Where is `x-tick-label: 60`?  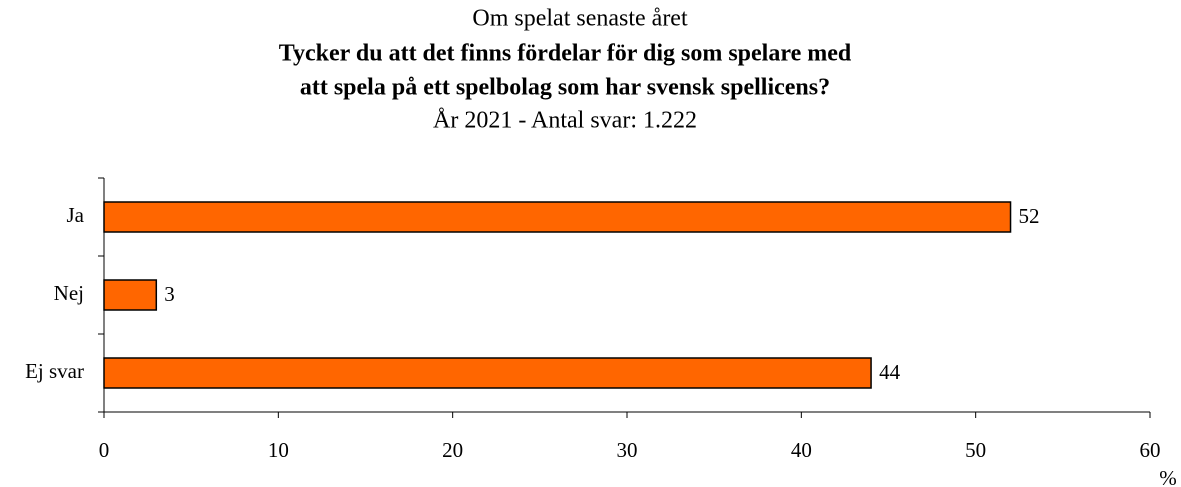
x-tick-label: 60 is located at coordinates (1150, 450).